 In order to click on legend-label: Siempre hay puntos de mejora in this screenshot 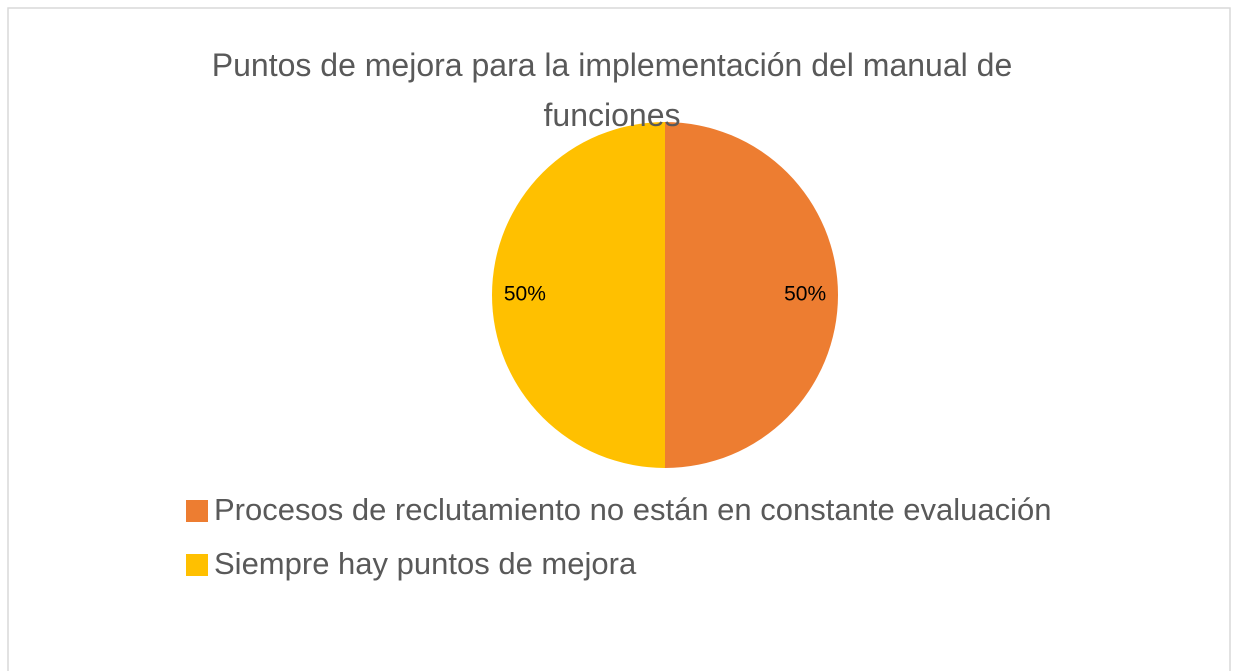, I will do `click(425, 563)`.